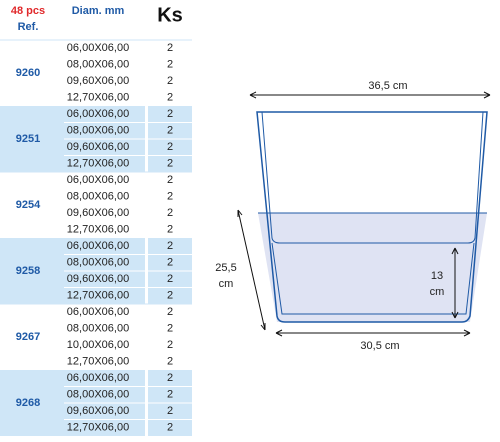 The width and height of the screenshot is (500, 442). Describe the element at coordinates (170, 15) in the screenshot. I see `ks-header: Ks` at that location.